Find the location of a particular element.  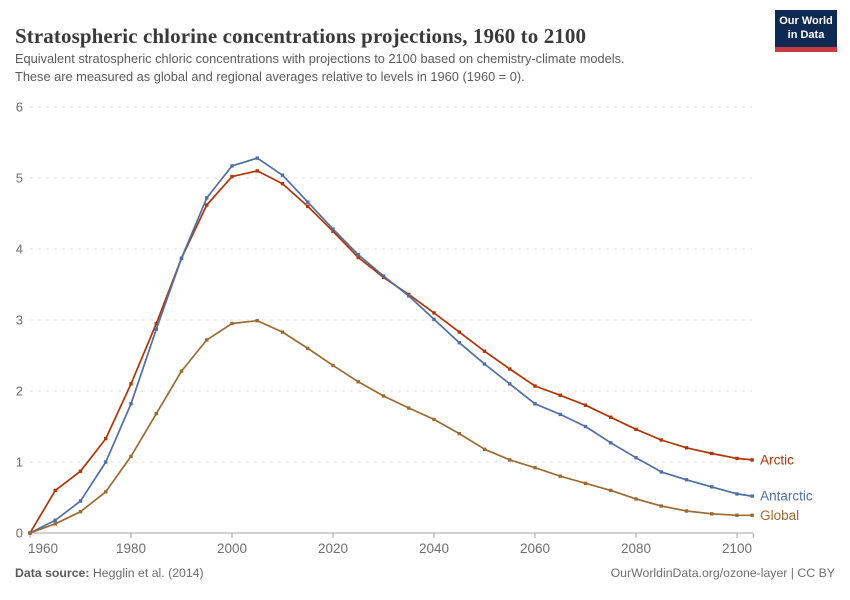

y-tick-label-6: 6 is located at coordinates (19, 107).